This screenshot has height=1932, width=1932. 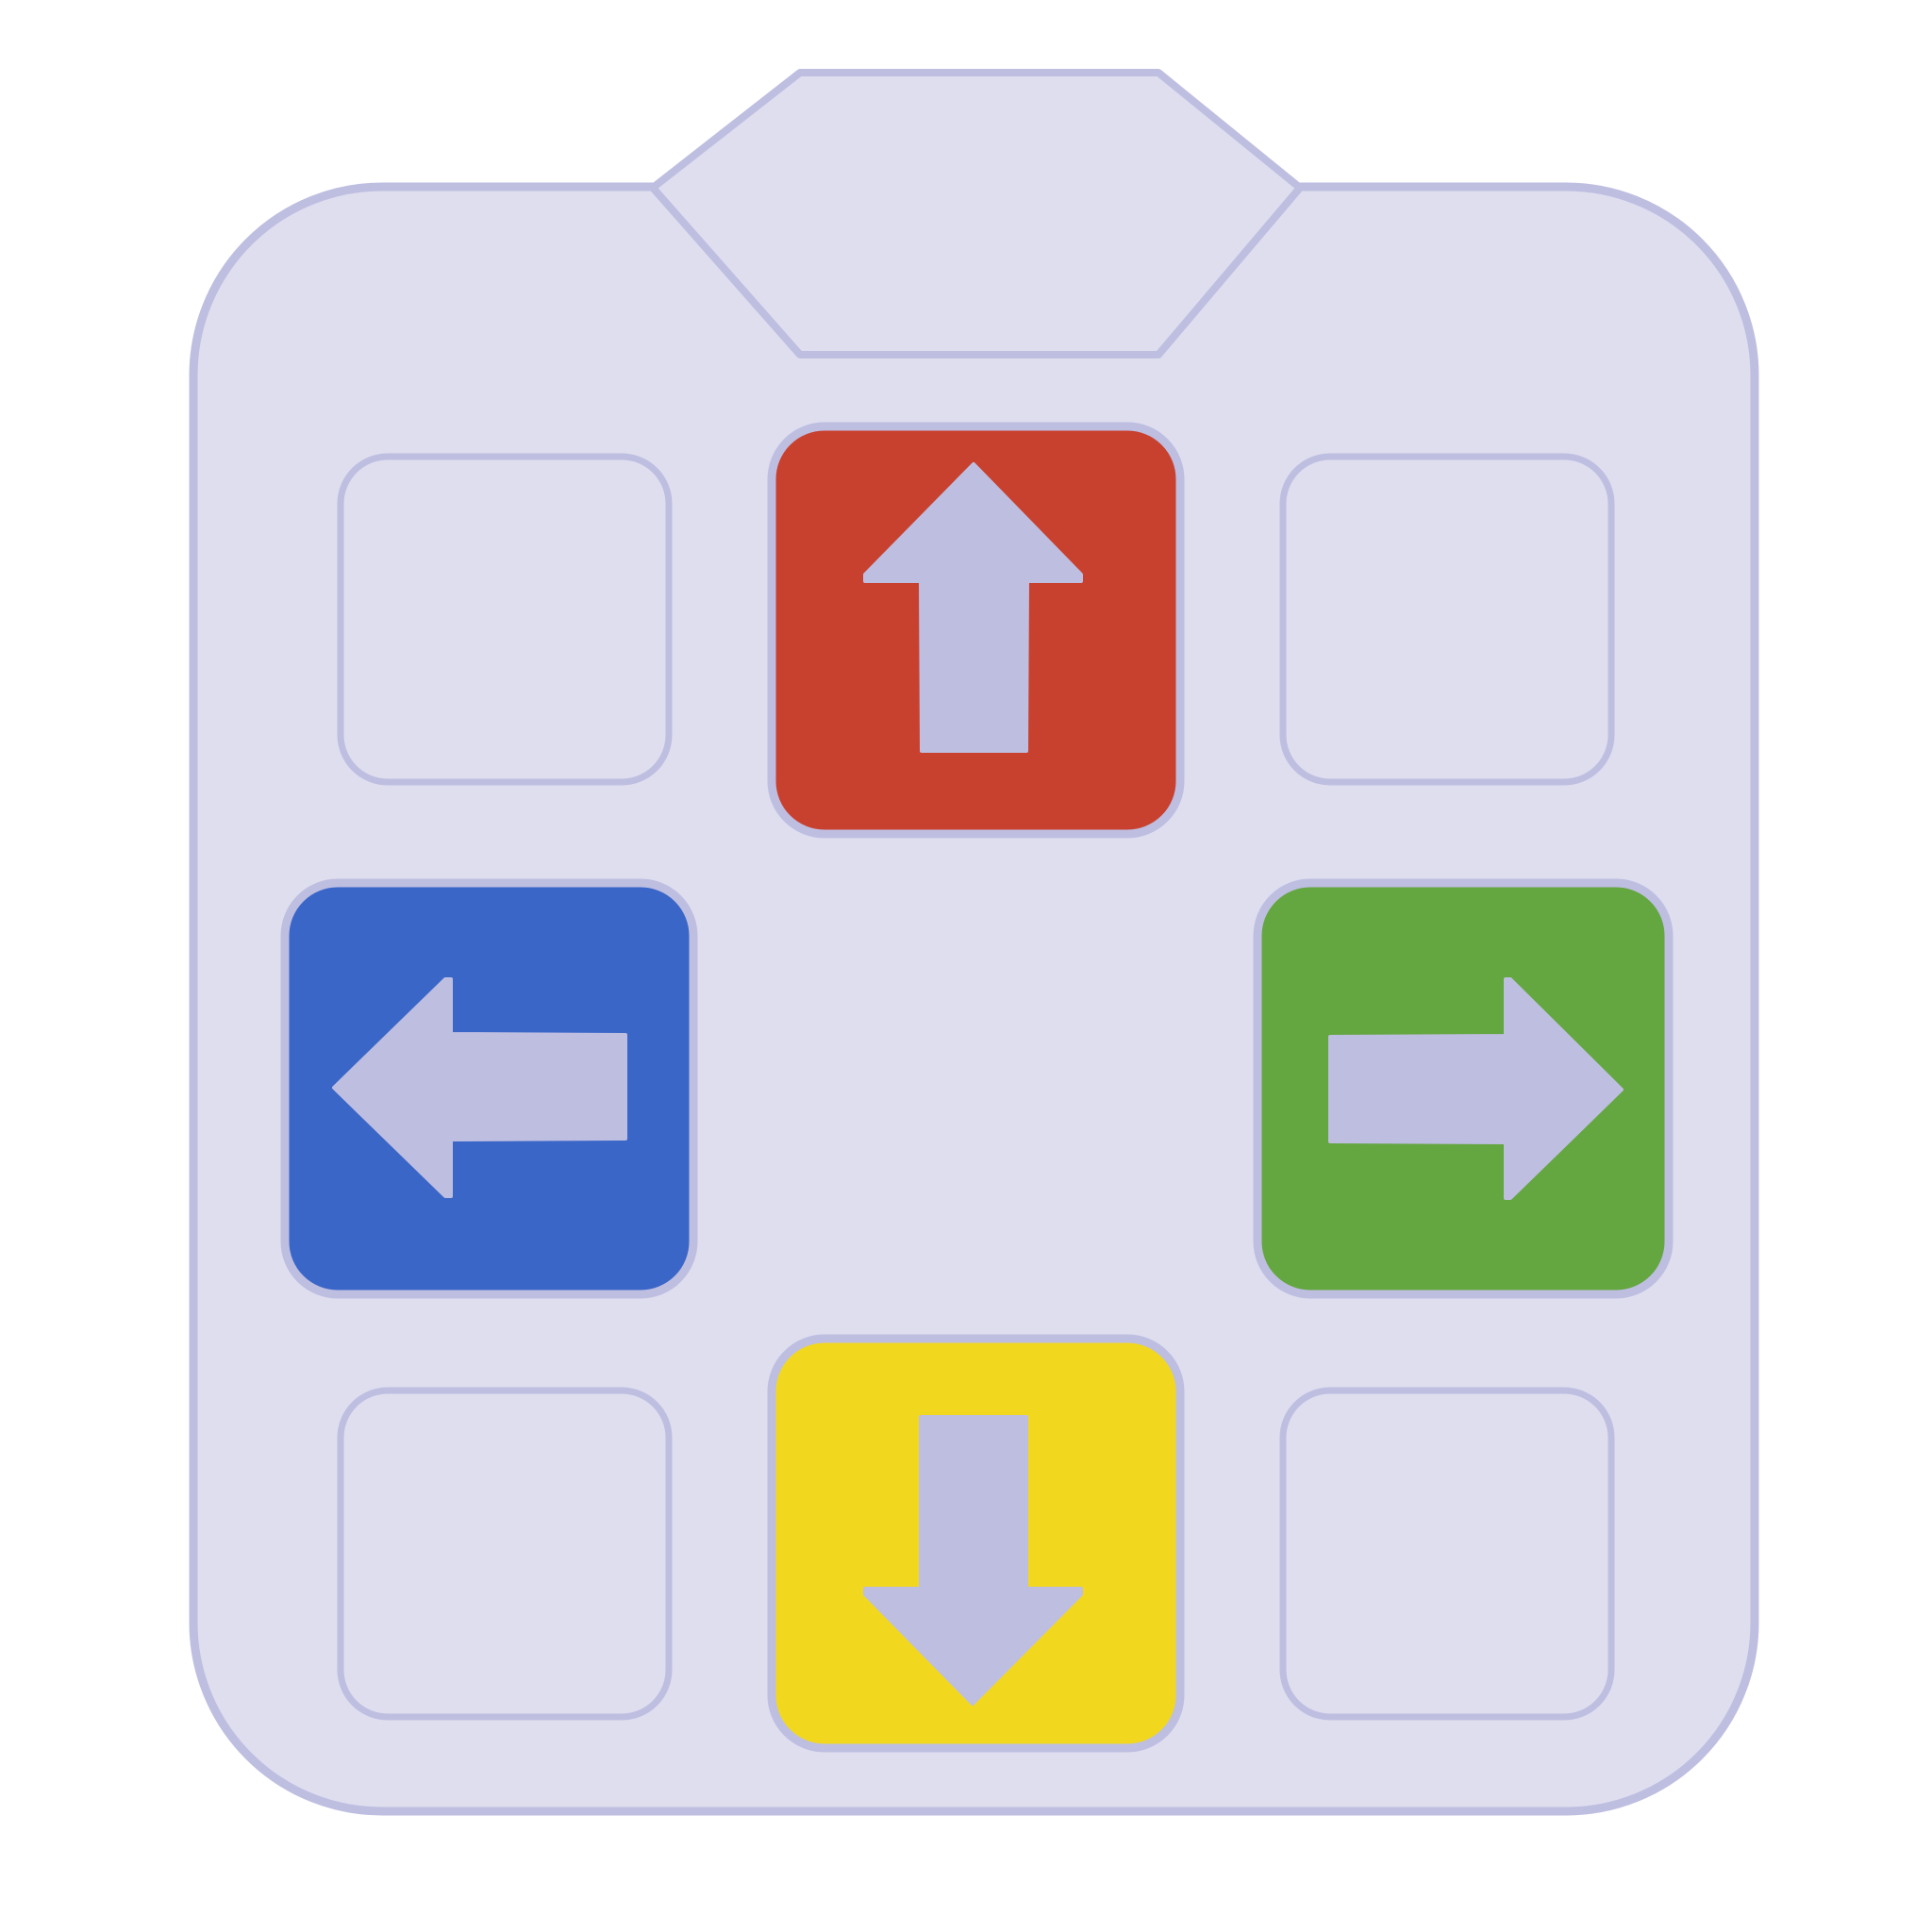 I want to click on arrow-left-icon, so click(x=480, y=1087).